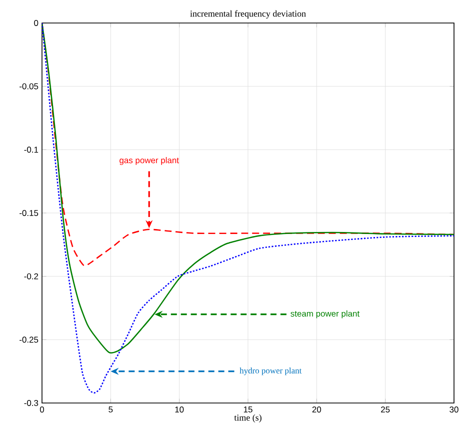 The width and height of the screenshot is (463, 443). I want to click on y-tick-label: -0.25, so click(29, 339).